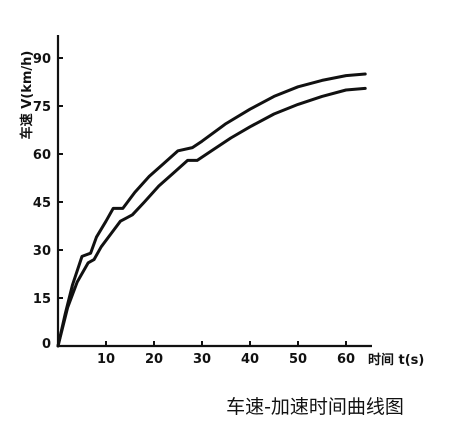  I want to click on x-axis-title: 时间 t(s), so click(396, 360).